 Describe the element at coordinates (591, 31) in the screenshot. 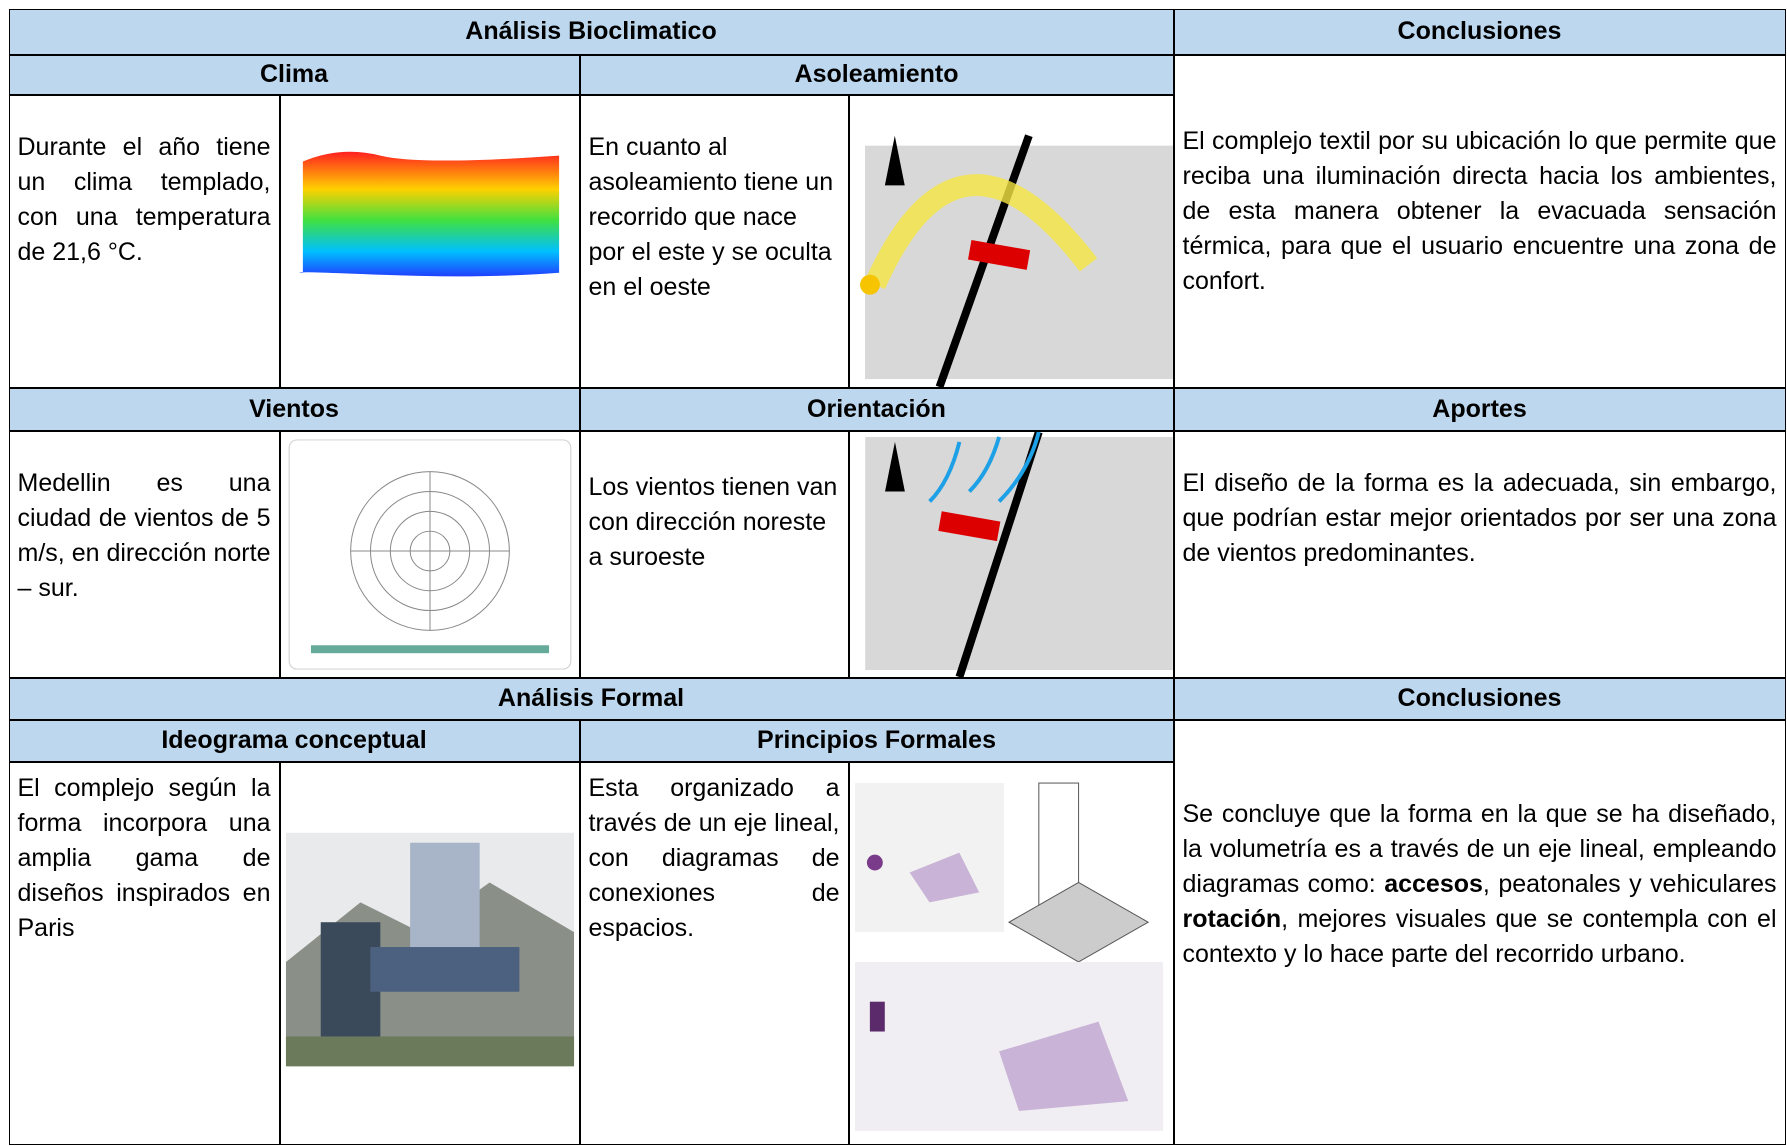

I see `section-header: Análisis Bioclimatico` at that location.